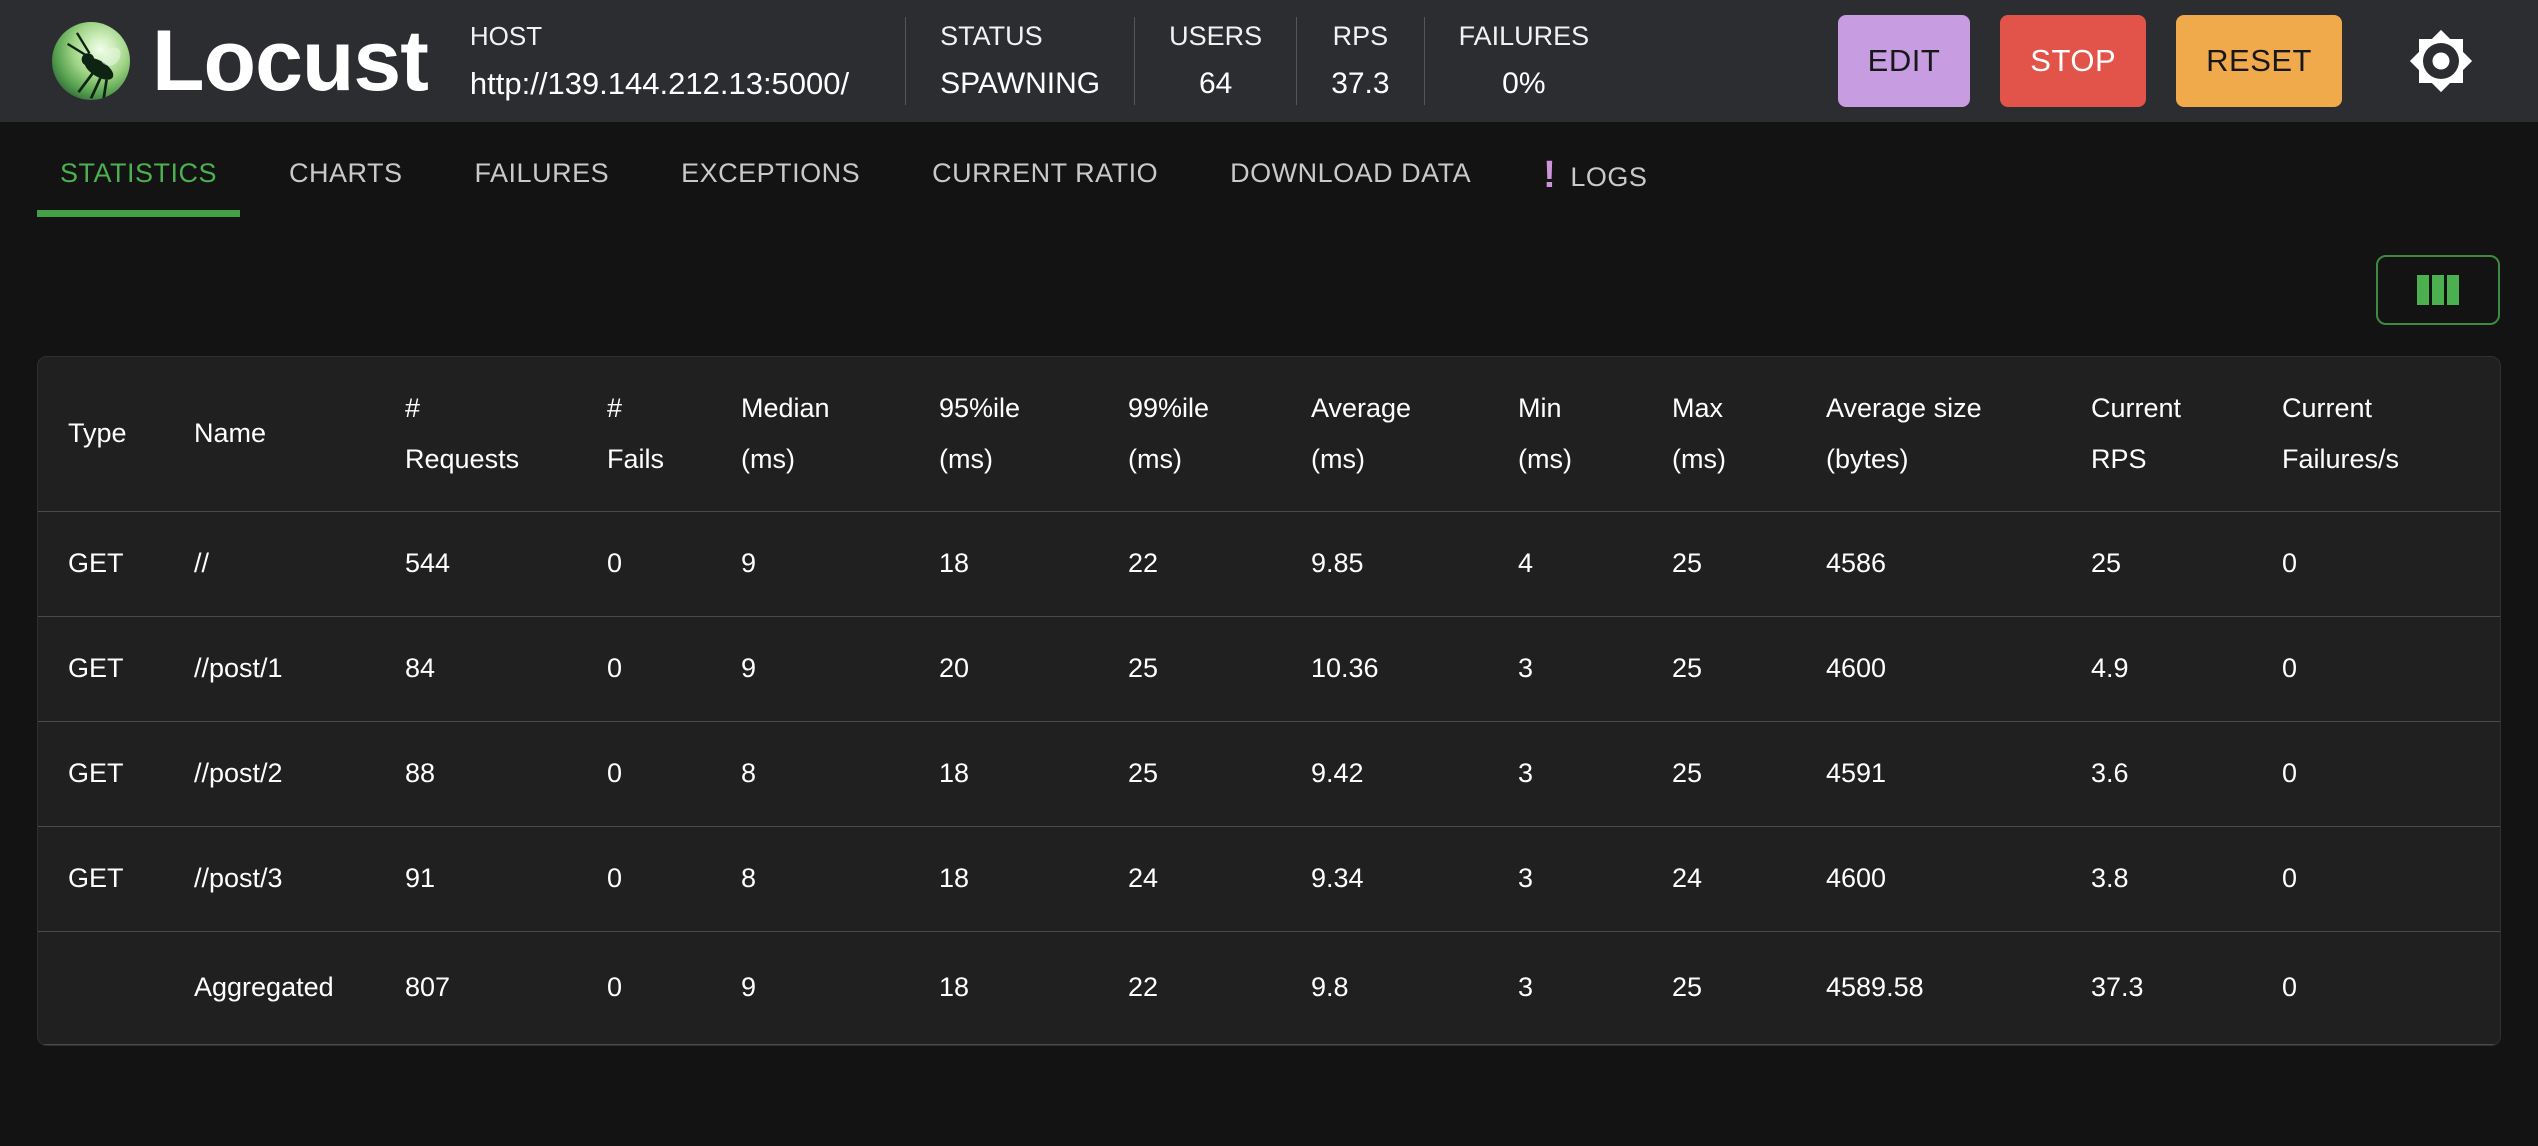  Describe the element at coordinates (1904, 433) in the screenshot. I see `column-header-text: Average size (bytes)` at that location.